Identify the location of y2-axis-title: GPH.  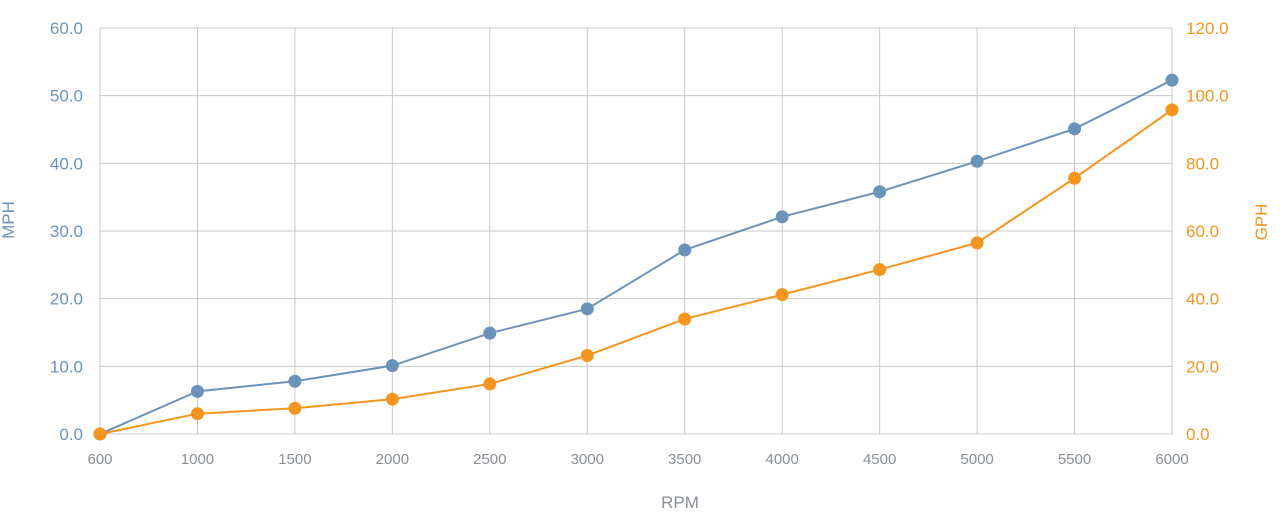
(1261, 222).